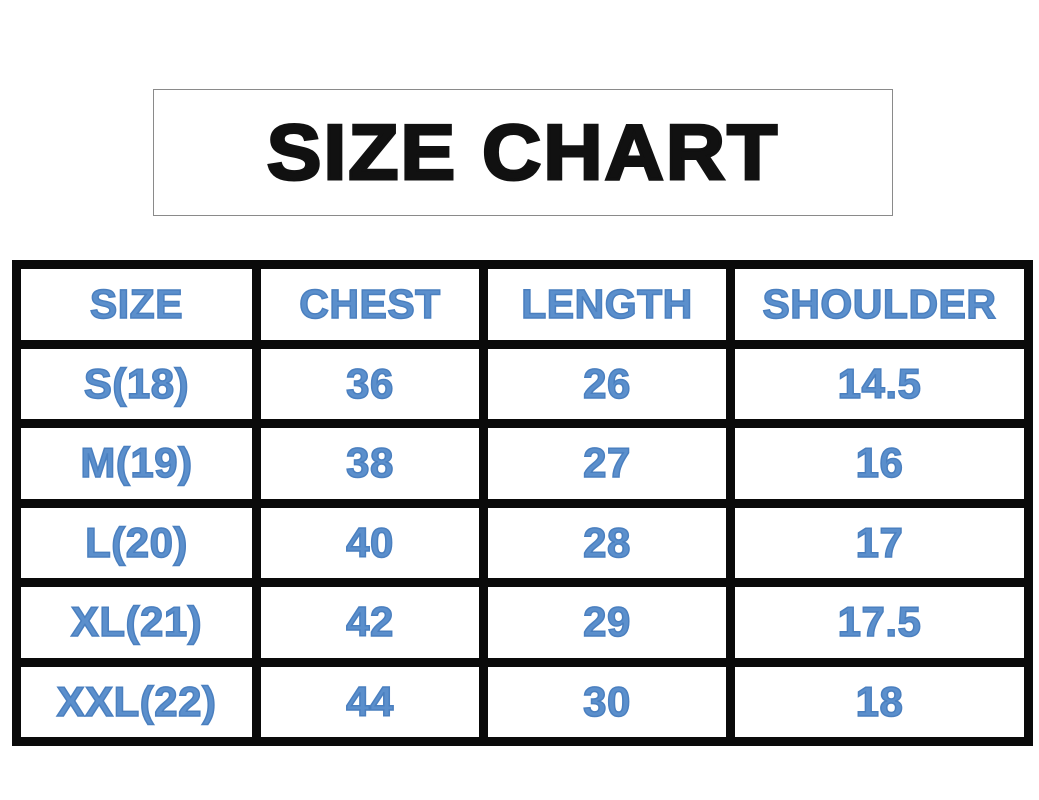 This screenshot has width=1039, height=800. What do you see at coordinates (879, 622) in the screenshot?
I see `table-cell-shoulder: 17.5` at bounding box center [879, 622].